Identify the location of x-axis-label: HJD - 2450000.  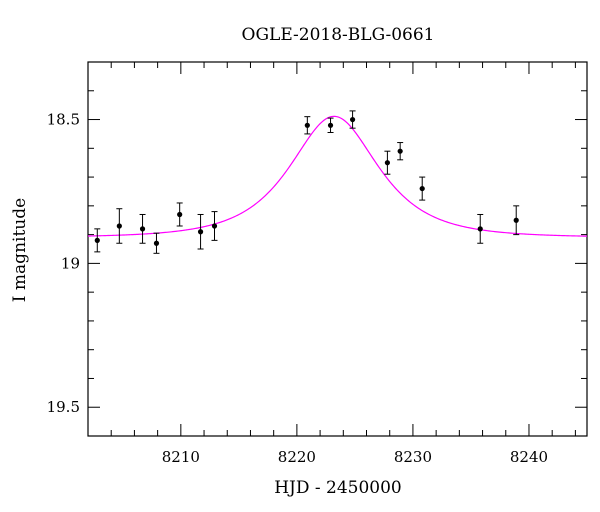
(338, 488).